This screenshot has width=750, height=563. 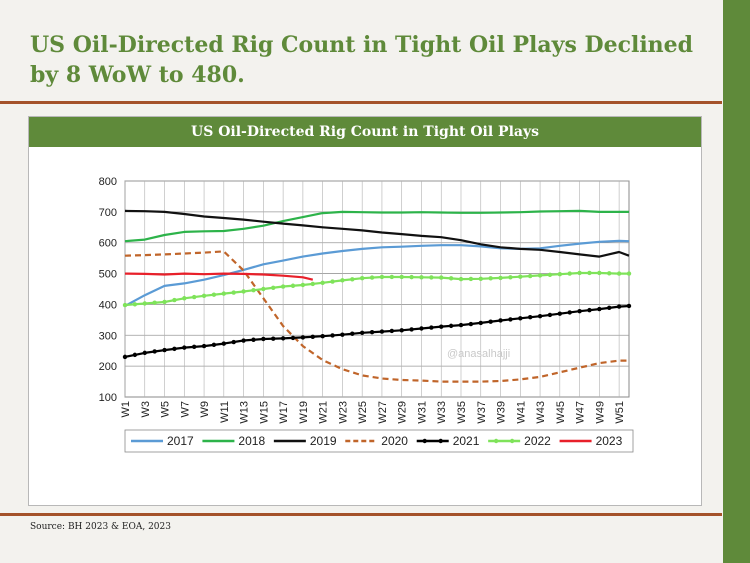 I want to click on legend-marker-2022, so click(x=496, y=441).